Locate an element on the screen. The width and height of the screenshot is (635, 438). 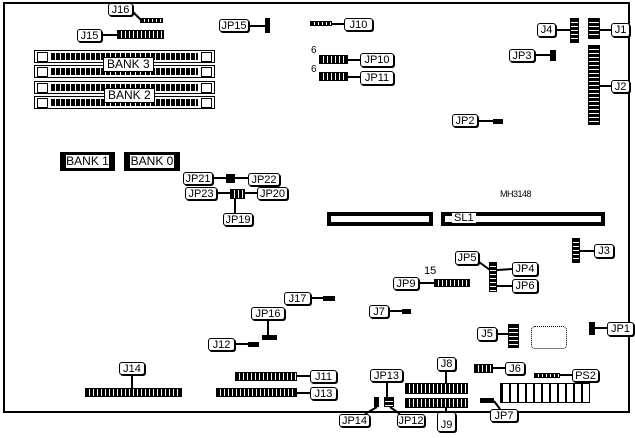
jp14-label: JP14 is located at coordinates (354, 420).